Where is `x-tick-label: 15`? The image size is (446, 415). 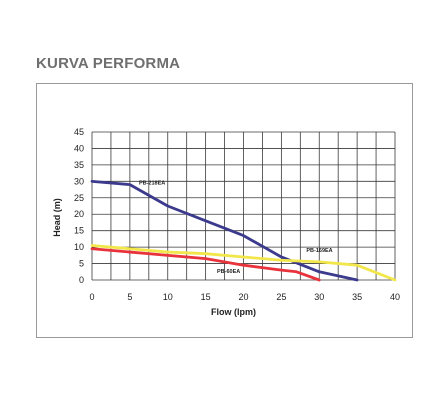
x-tick-label: 15 is located at coordinates (206, 297).